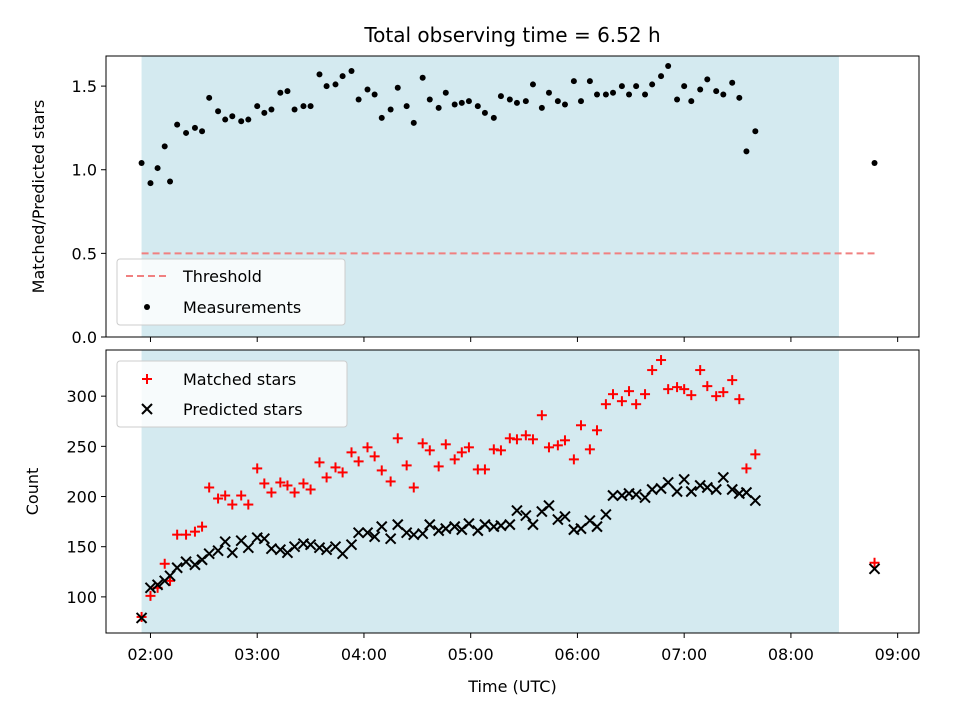 Image resolution: width=960 pixels, height=724 pixels. Describe the element at coordinates (342, 554) in the screenshot. I see `predicted-point-26-b` at that location.